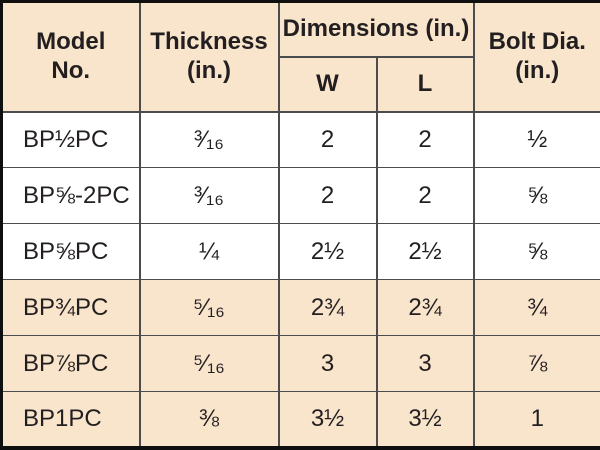 The height and width of the screenshot is (450, 600). Describe the element at coordinates (70, 420) in the screenshot. I see `model-cell: BP1PC` at that location.